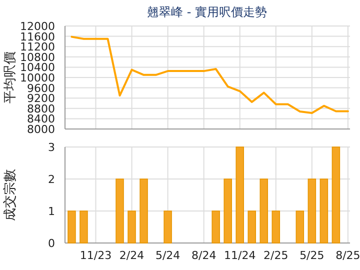  Describe the element at coordinates (51, 179) in the screenshot. I see `y-tick-label: 2` at that location.